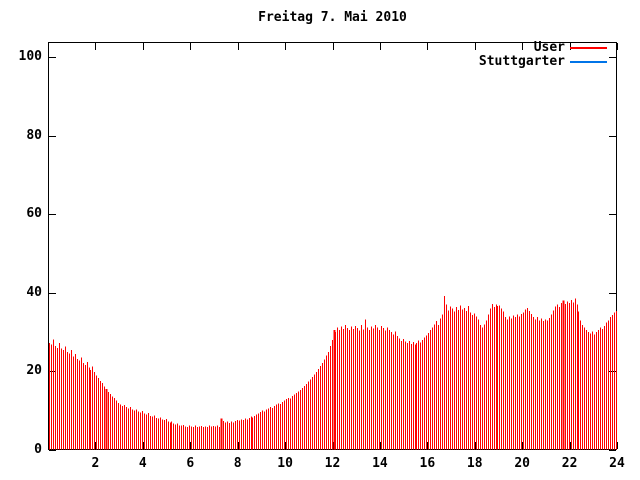 This screenshot has height=480, width=640. What do you see at coordinates (588, 48) in the screenshot?
I see `legend-line-user-sample` at bounding box center [588, 48].